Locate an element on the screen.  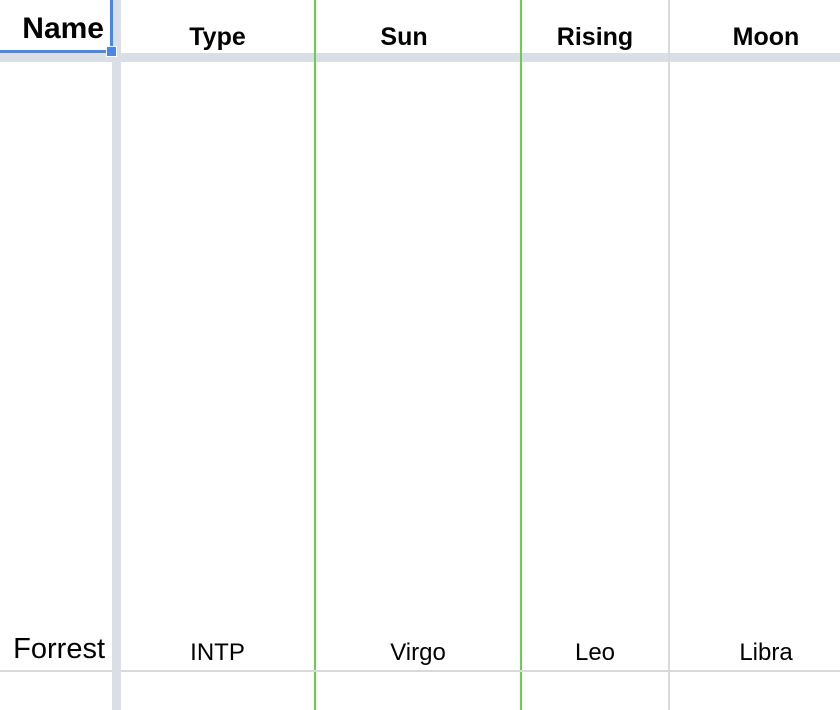
column-border-rising-moon is located at coordinates (669, 355).